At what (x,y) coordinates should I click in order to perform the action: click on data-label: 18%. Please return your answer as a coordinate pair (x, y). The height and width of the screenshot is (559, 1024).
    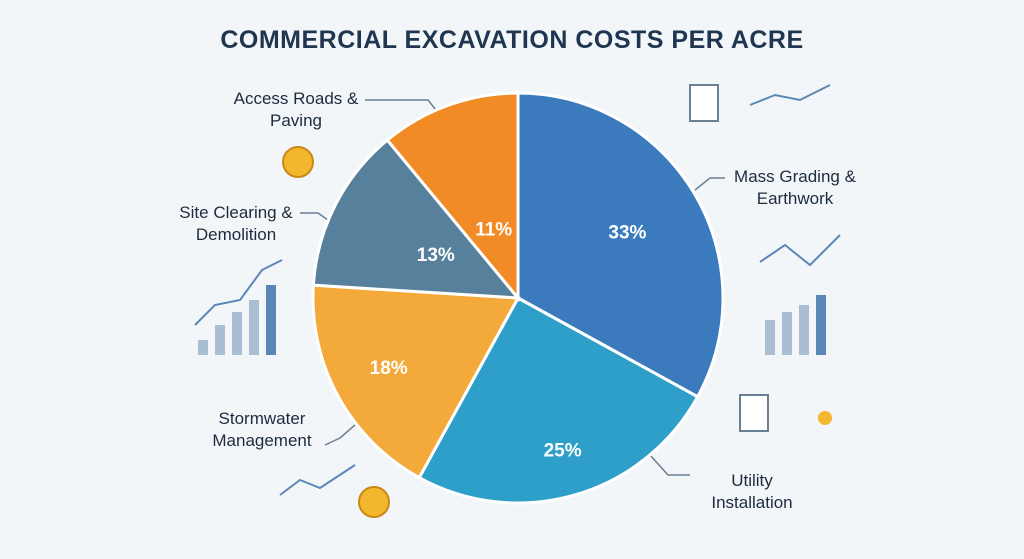
    Looking at the image, I should click on (389, 368).